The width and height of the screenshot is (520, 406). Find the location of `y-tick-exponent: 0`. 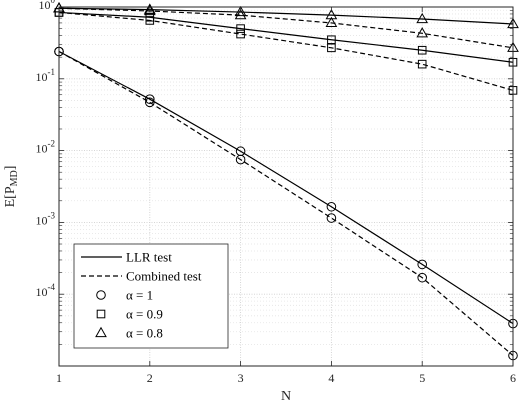

y-tick-exponent: 0 is located at coordinates (53, 2).